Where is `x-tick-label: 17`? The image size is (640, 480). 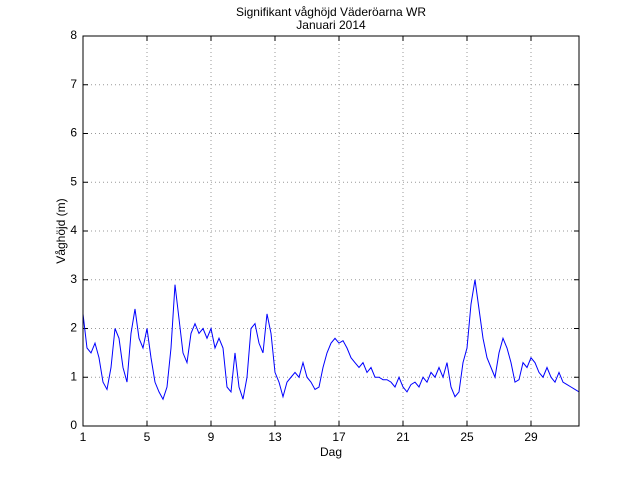 x-tick-label: 17 is located at coordinates (339, 437).